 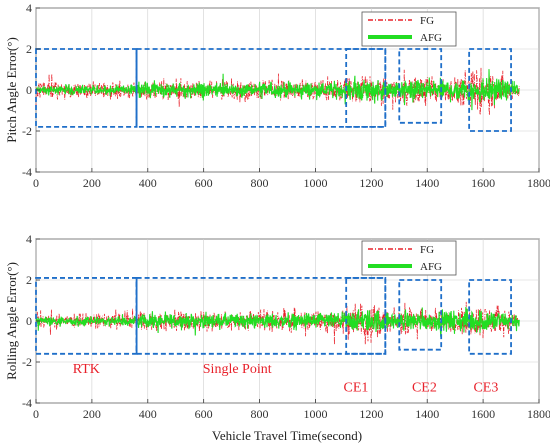 What do you see at coordinates (485, 388) in the screenshot?
I see `annotation-ce3: CE3` at bounding box center [485, 388].